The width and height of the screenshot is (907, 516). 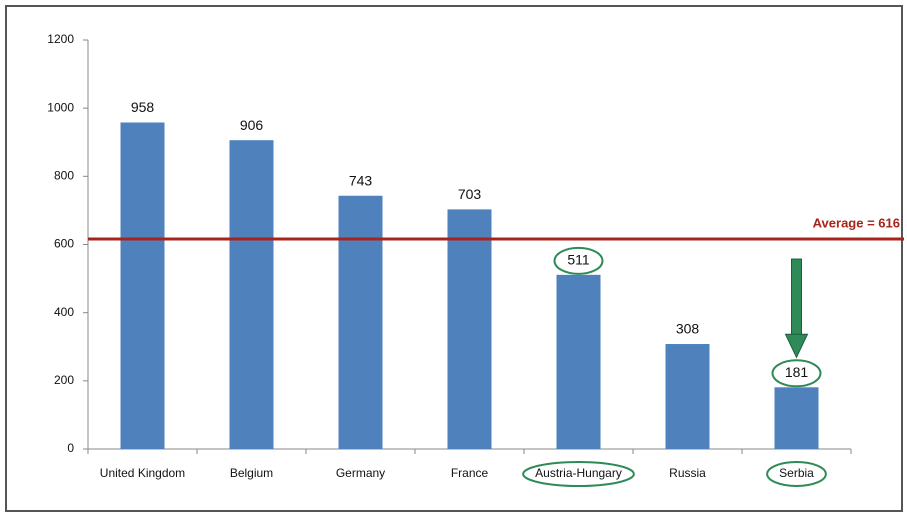 What do you see at coordinates (64, 244) in the screenshot?
I see `y-tick-label: 600` at bounding box center [64, 244].